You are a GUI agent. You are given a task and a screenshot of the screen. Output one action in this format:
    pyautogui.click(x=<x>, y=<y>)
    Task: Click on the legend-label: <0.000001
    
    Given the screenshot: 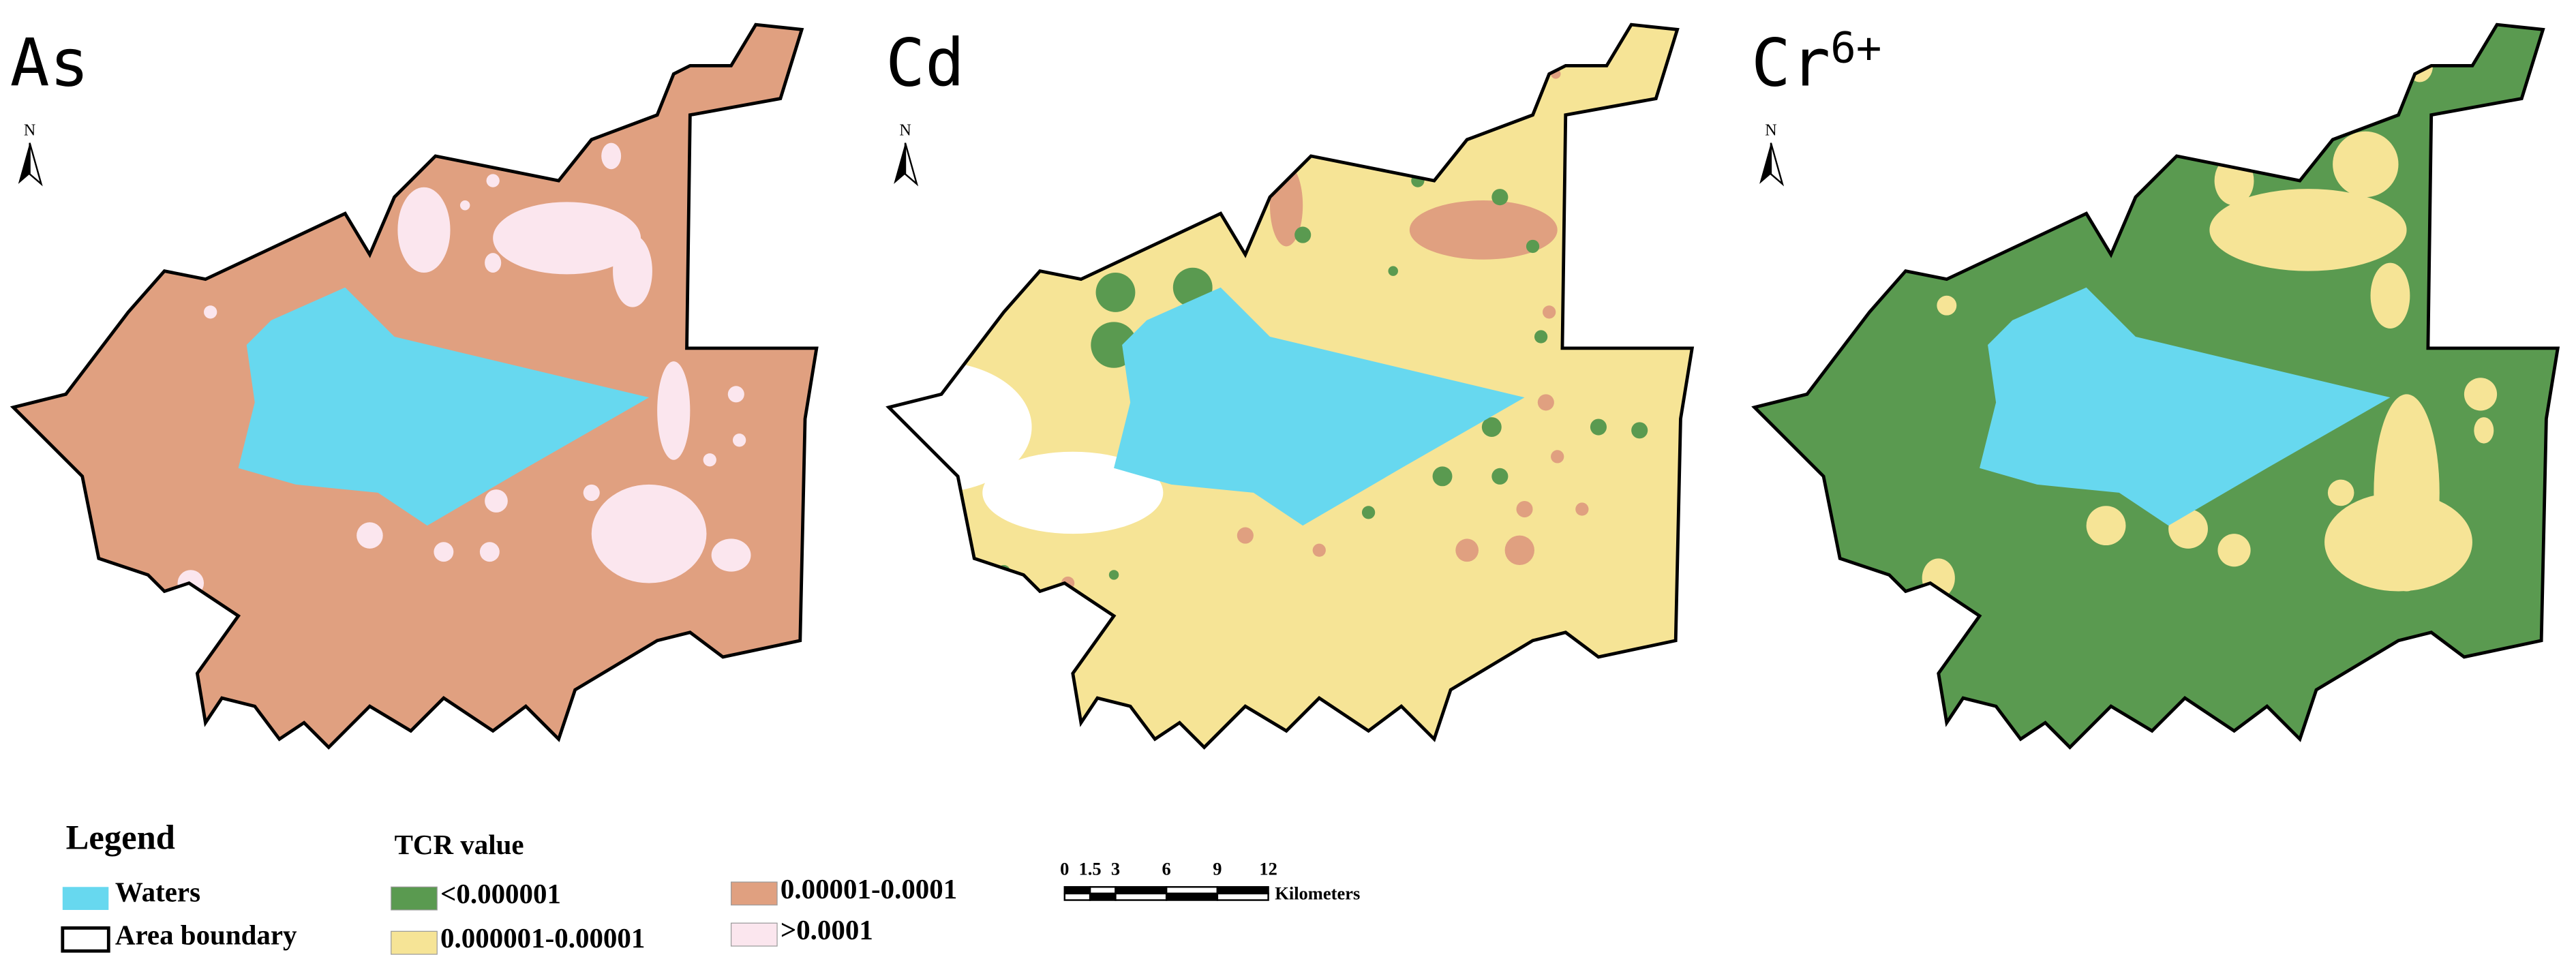 What is the action you would take?
    pyautogui.click(x=501, y=893)
    